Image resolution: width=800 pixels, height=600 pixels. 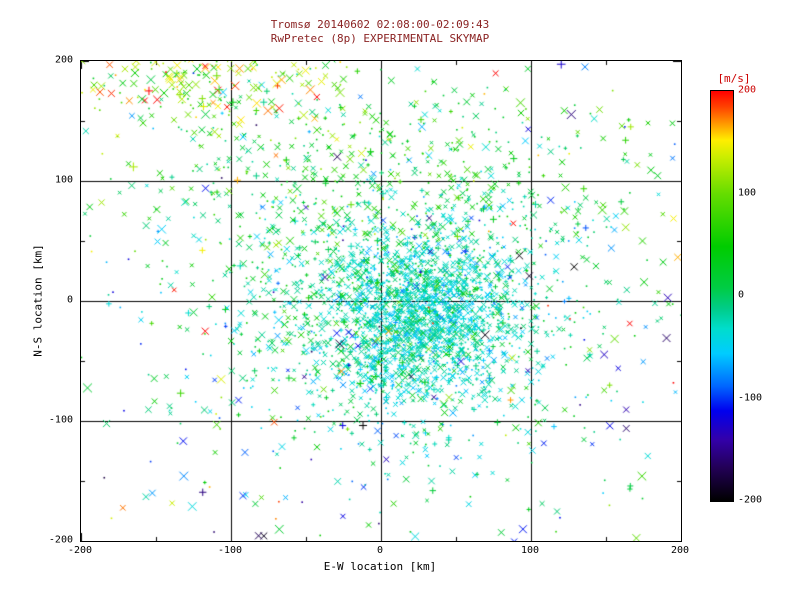 What do you see at coordinates (722, 296) in the screenshot?
I see `velocity-colorbar` at bounding box center [722, 296].